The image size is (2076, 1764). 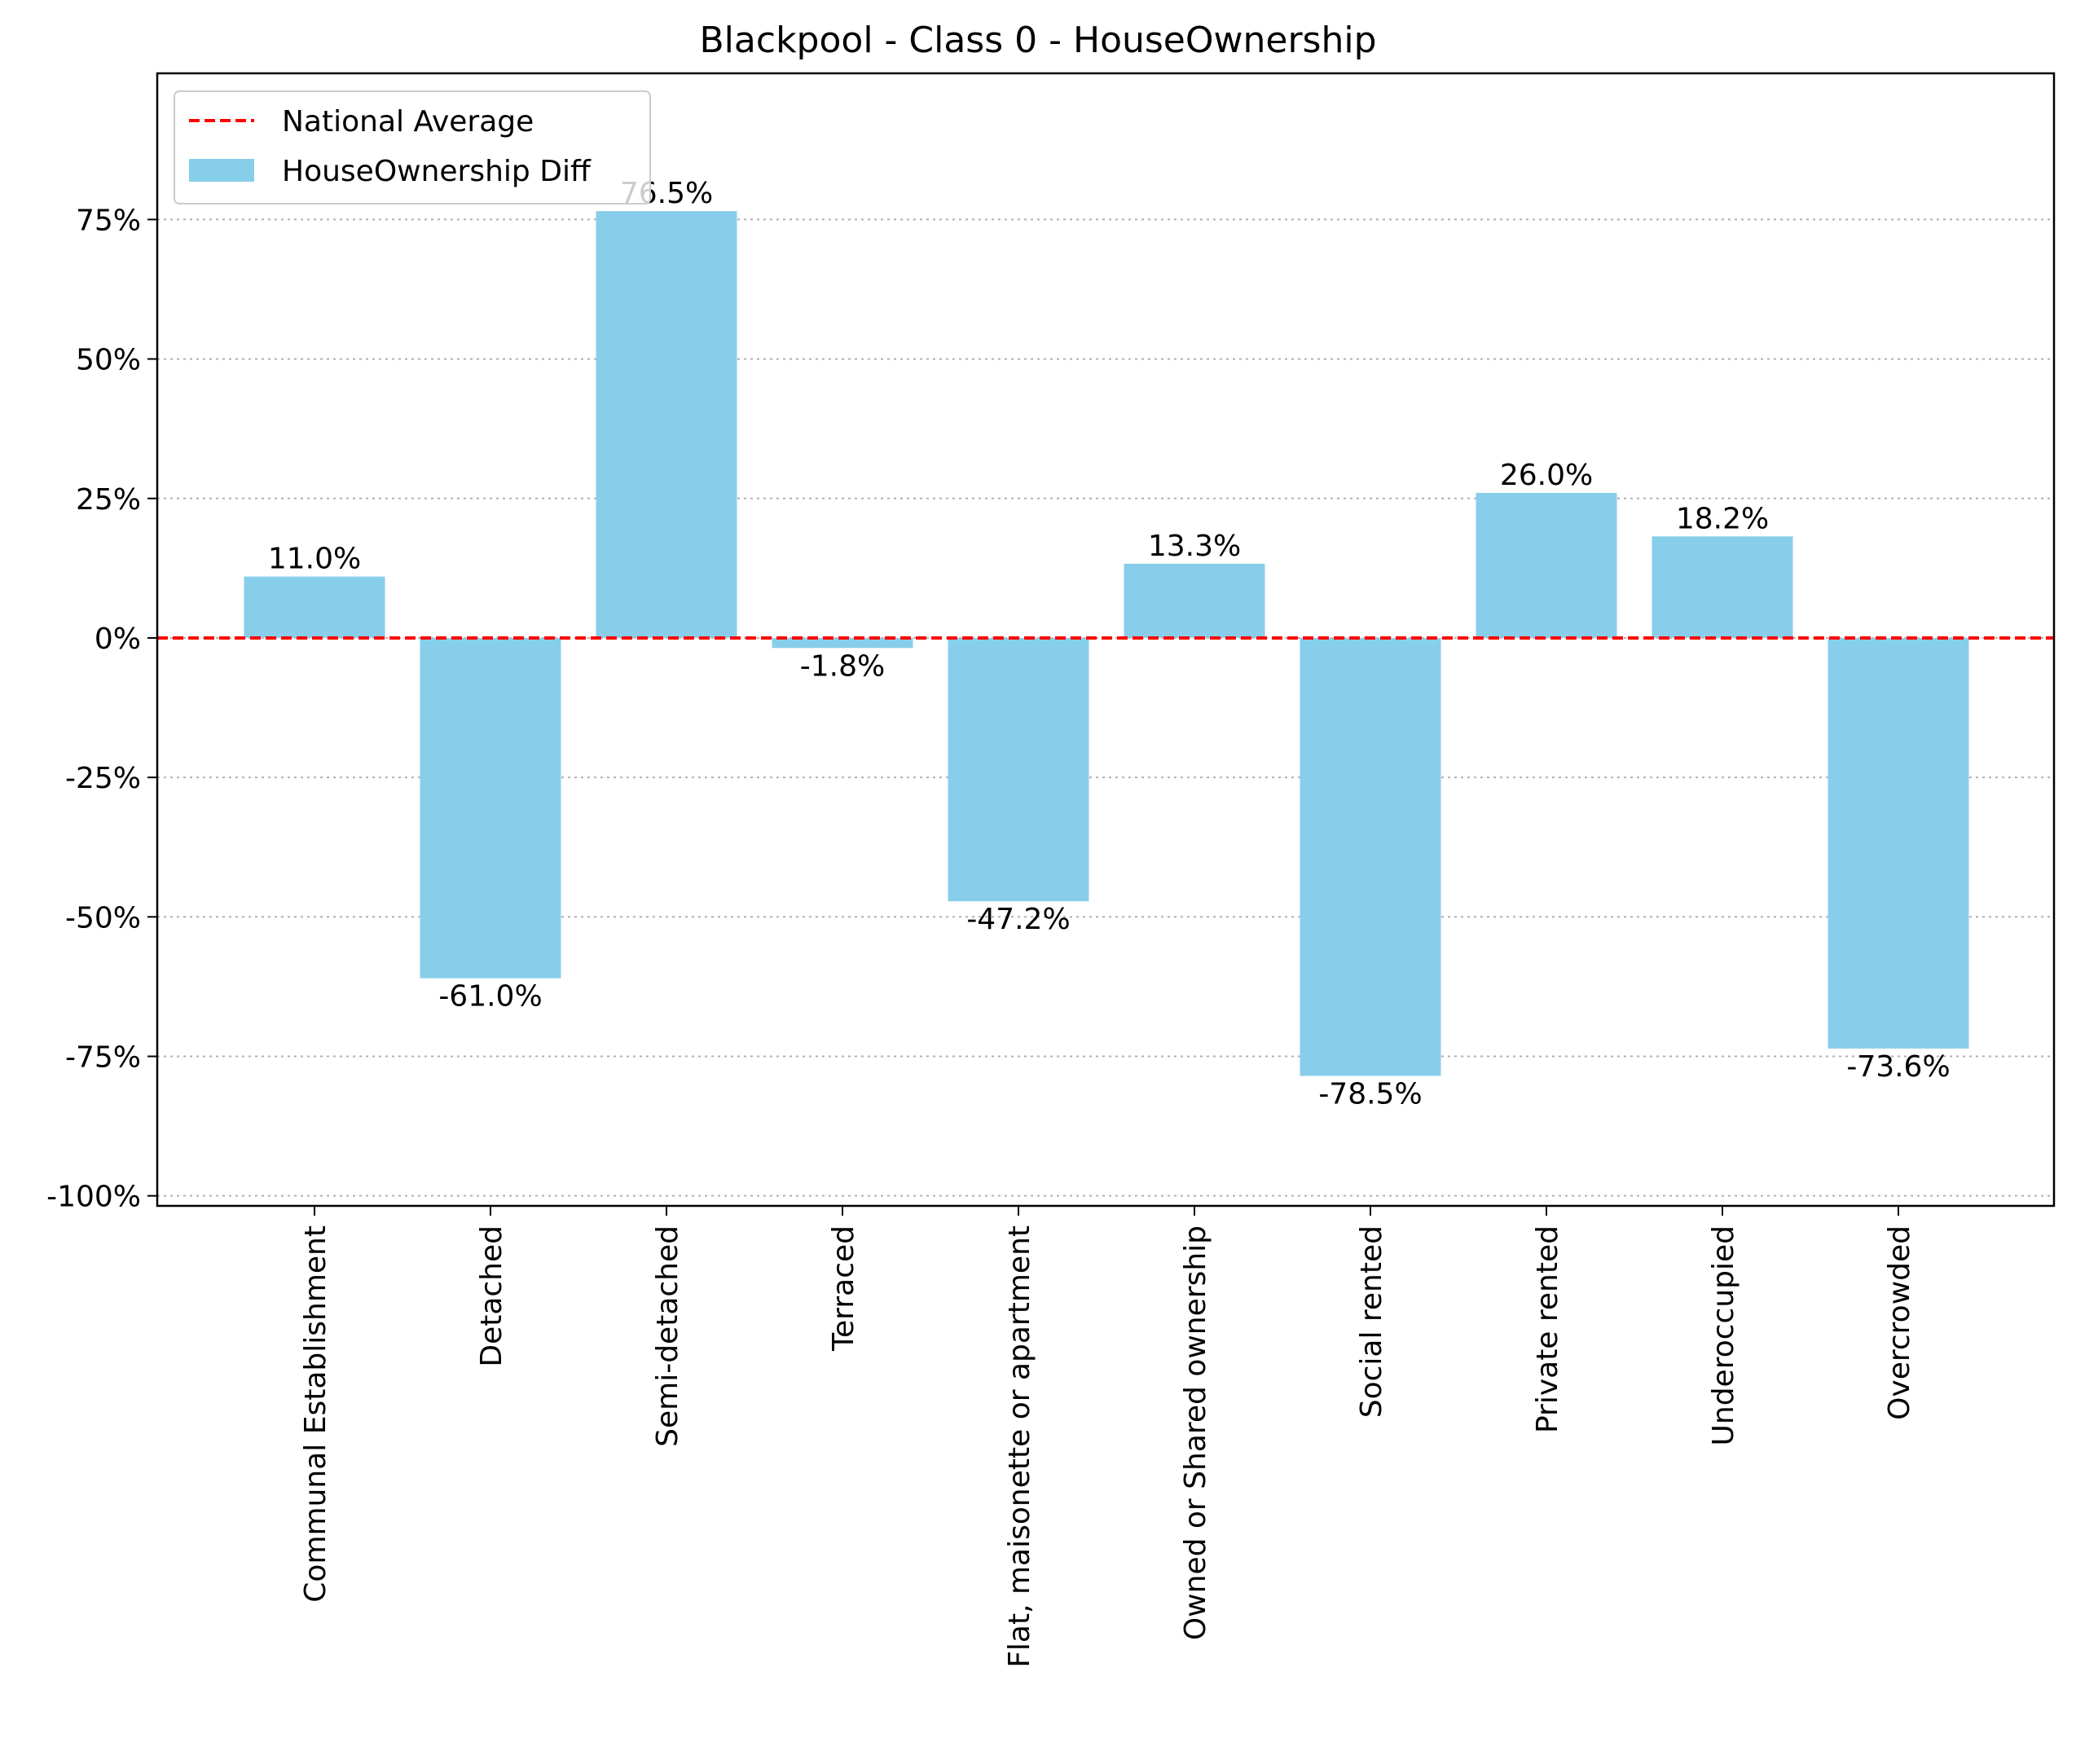 I want to click on data-label: -78.5%, so click(x=1370, y=1094).